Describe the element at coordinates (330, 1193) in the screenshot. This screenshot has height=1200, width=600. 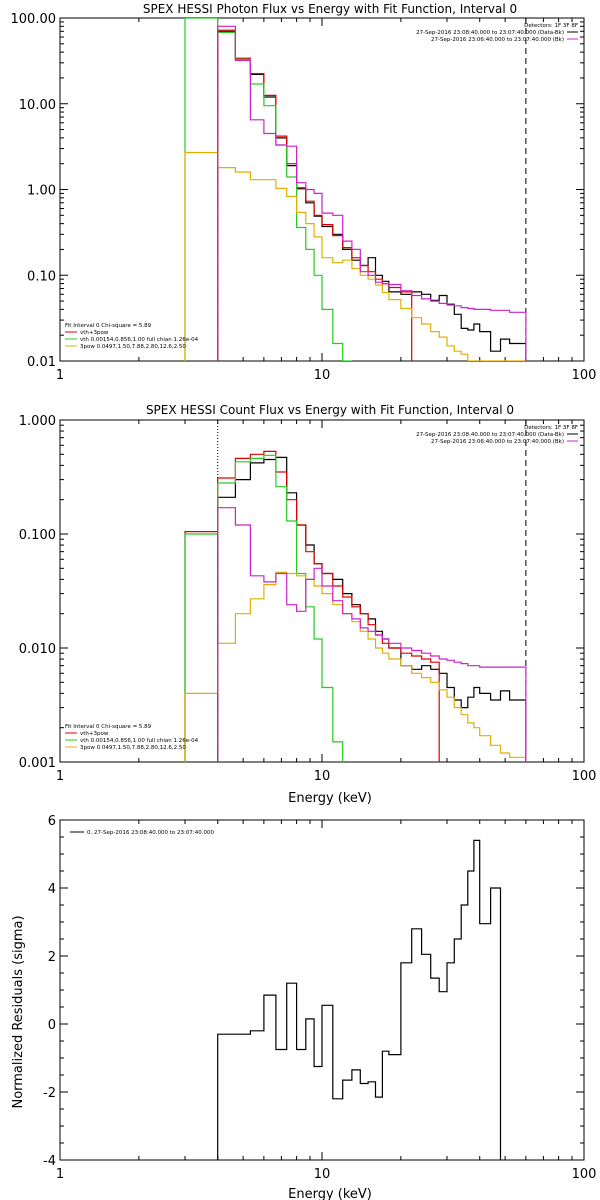
I see `residuals-xlabel: Energy (keV)` at that location.